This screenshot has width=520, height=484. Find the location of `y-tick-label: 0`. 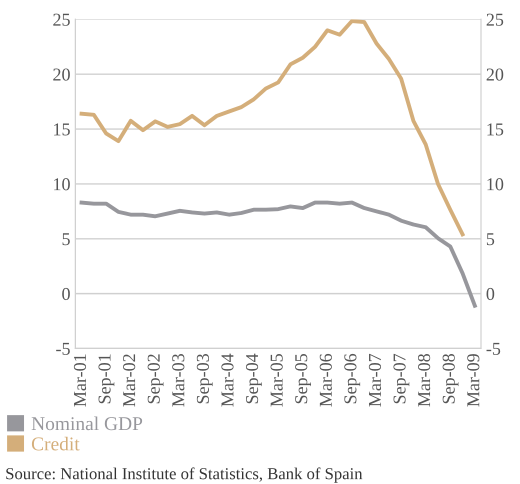

y-tick-label: 0 is located at coordinates (66, 294).